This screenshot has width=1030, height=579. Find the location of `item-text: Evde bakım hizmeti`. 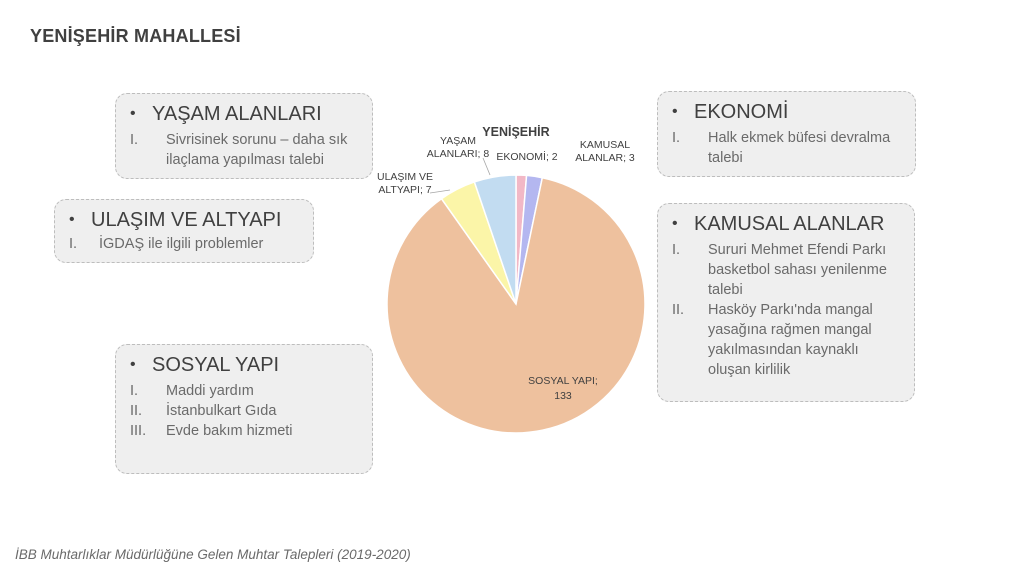

item-text: Evde bakım hizmeti is located at coordinates (229, 431).